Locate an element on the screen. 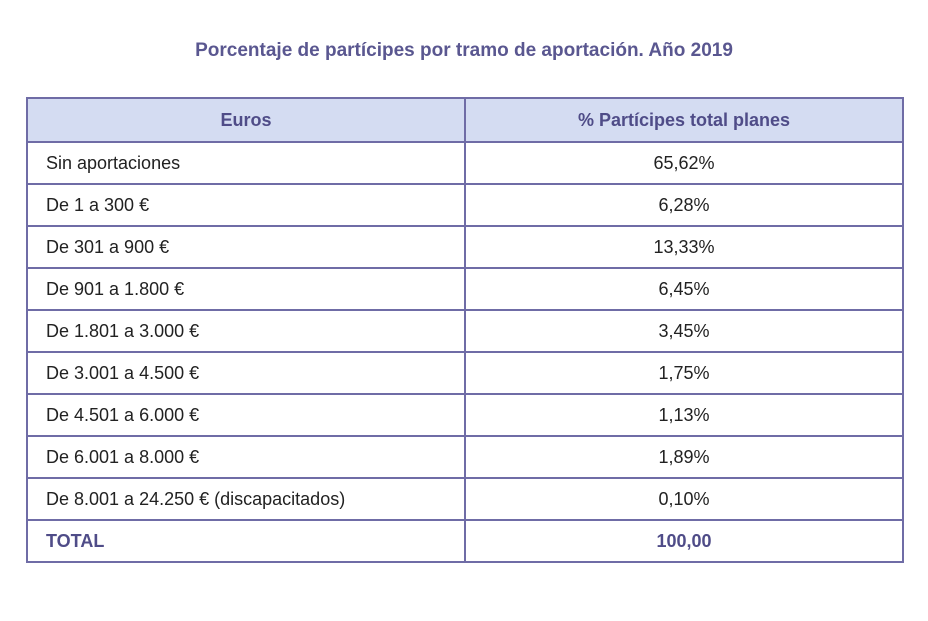 Image resolution: width=928 pixels, height=621 pixels. table-row: De 3.001 a 4.500 €1,75% is located at coordinates (465, 373).